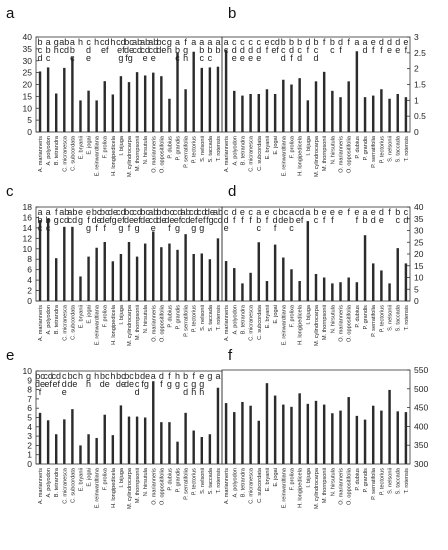 The image size is (448, 550). Describe the element at coordinates (325, 322) in the screenshot. I see `x-category-label: M. thornpsonii` at that location.